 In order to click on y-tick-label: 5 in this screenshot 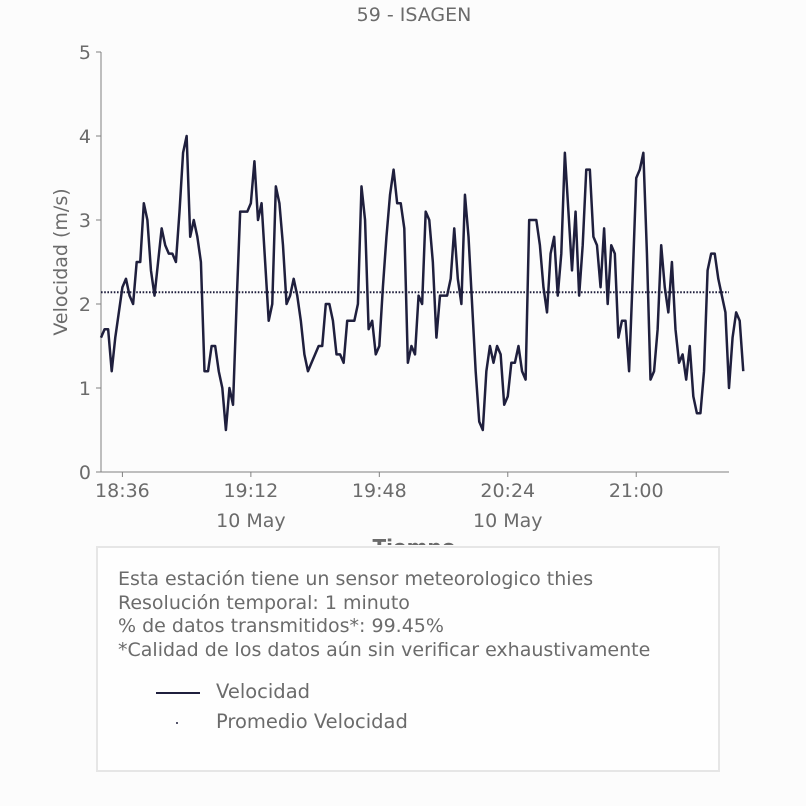, I will do `click(85, 53)`.